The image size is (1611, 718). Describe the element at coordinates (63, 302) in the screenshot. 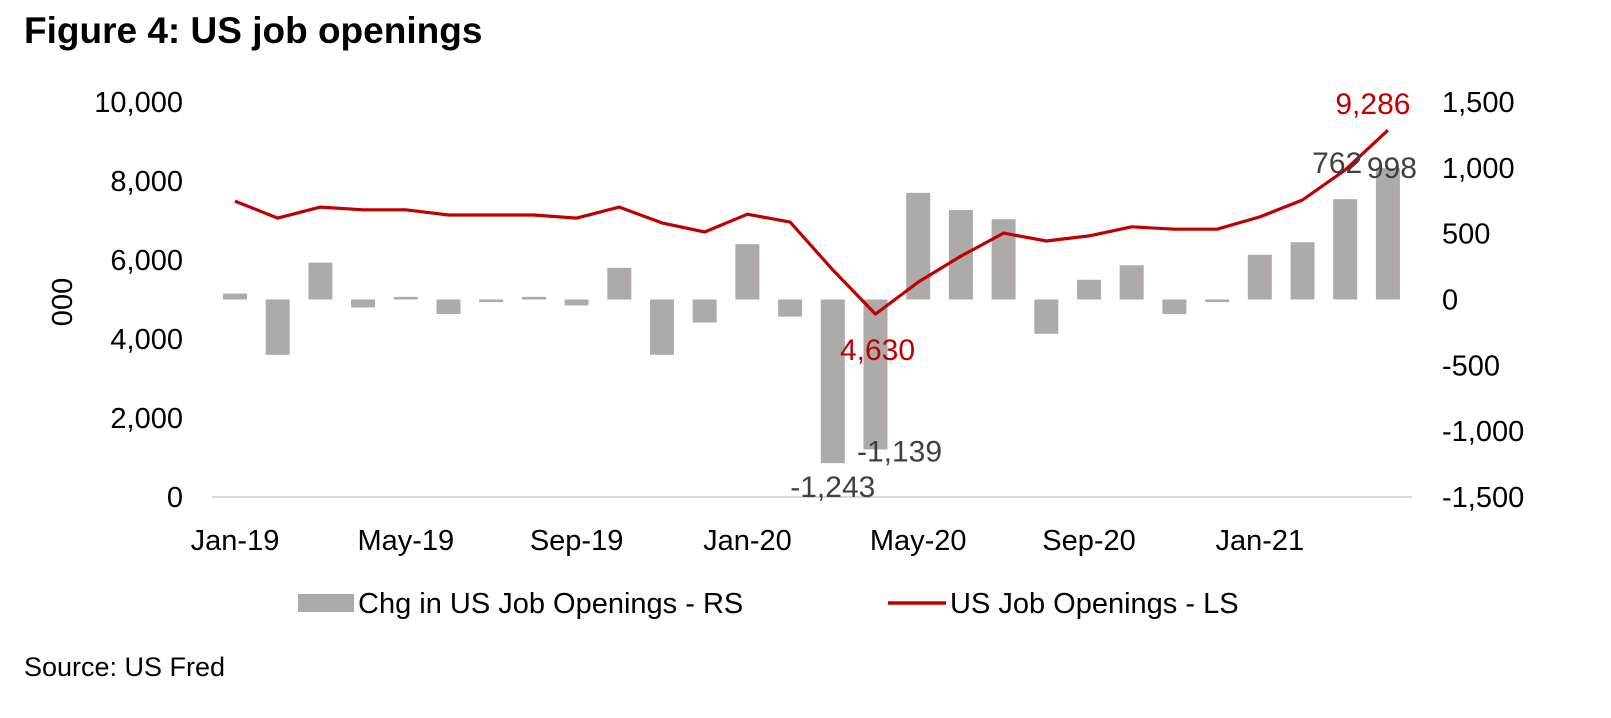

I see `y-axis-left-label: 000` at that location.